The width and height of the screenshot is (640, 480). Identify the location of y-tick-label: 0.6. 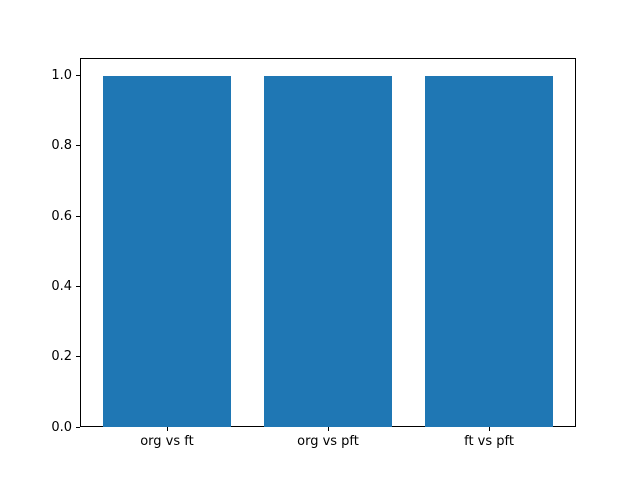
(61, 216).